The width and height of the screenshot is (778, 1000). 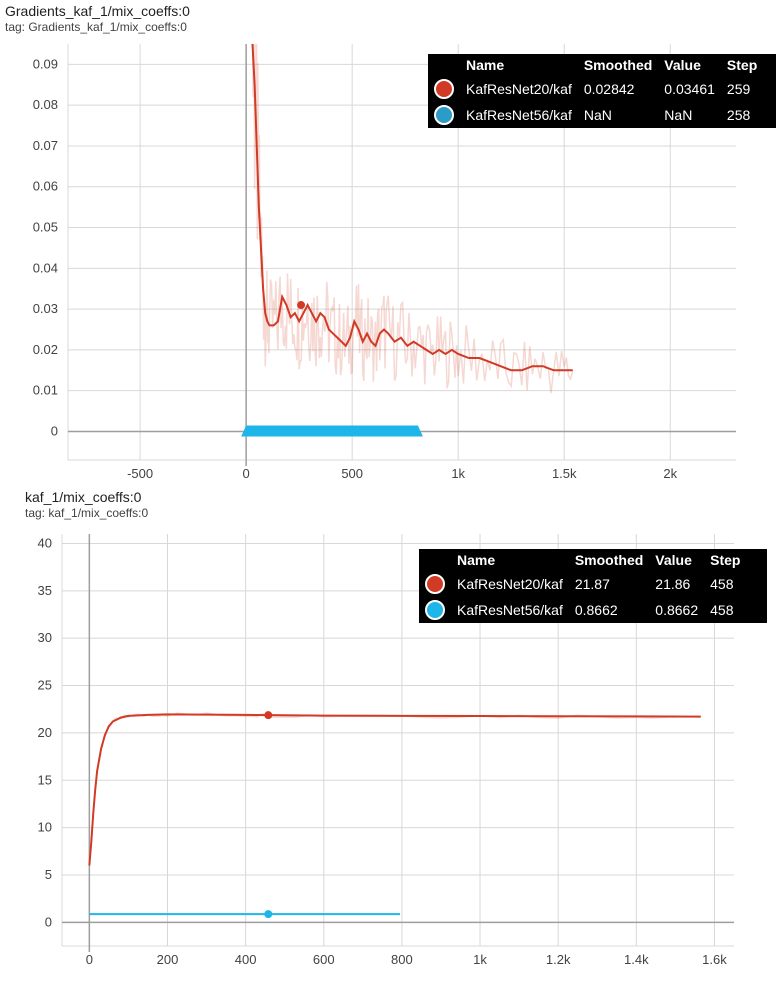 What do you see at coordinates (45, 542) in the screenshot?
I see `y-tick-label: 40` at bounding box center [45, 542].